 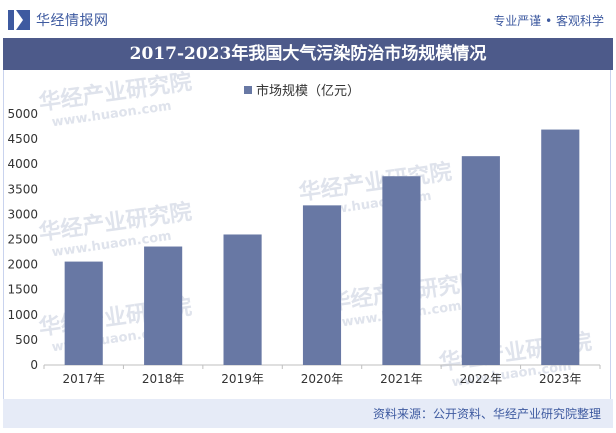 I want to click on x-tick-label: 2017年, so click(x=83, y=379).